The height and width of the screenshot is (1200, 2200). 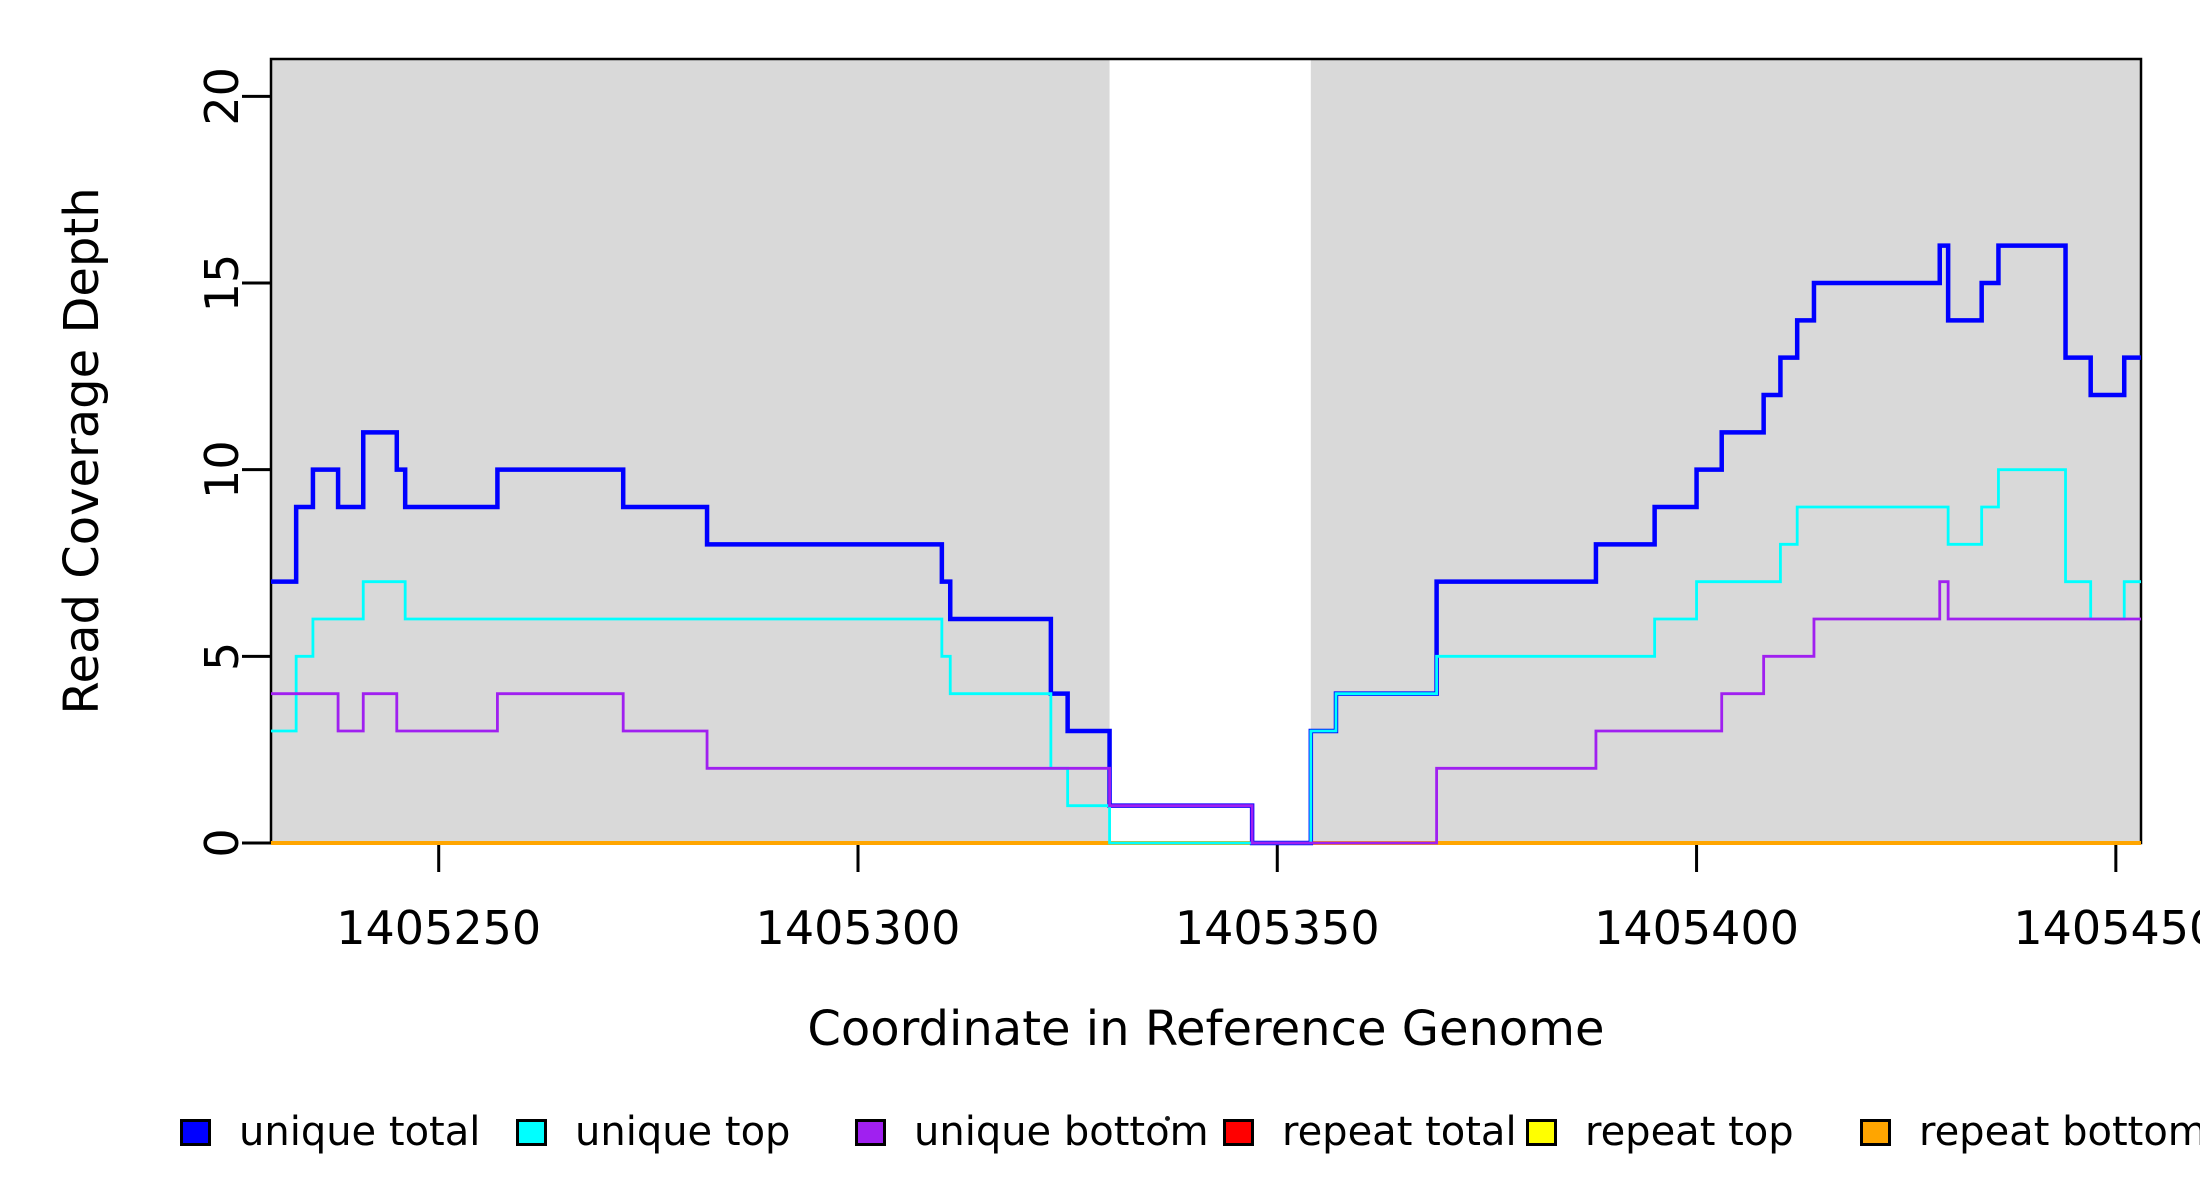 What do you see at coordinates (2106, 928) in the screenshot?
I see `x-tick-label: 1405450` at bounding box center [2106, 928].